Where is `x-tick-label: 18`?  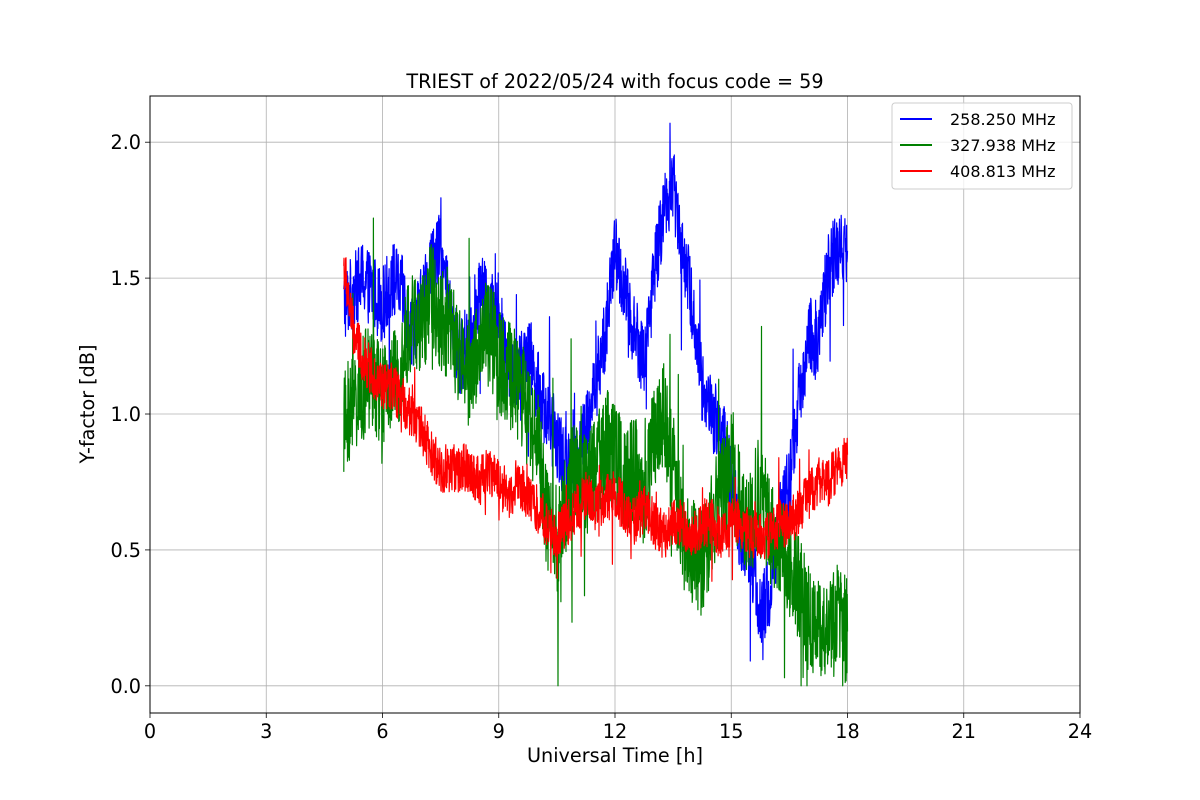 x-tick-label: 18 is located at coordinates (847, 731).